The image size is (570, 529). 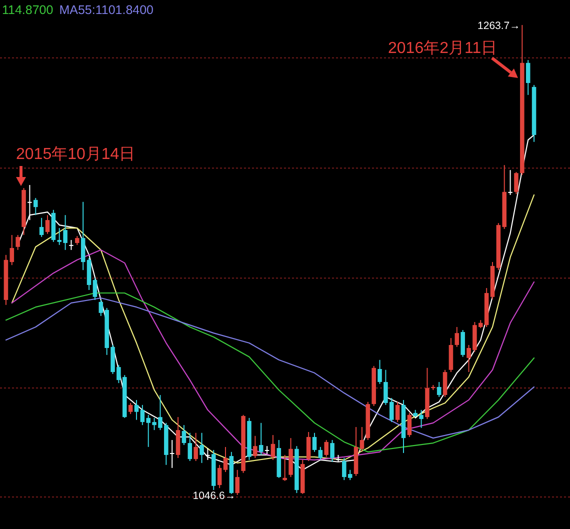 What do you see at coordinates (443, 48) in the screenshot?
I see `annotation: 2016年2月11日` at bounding box center [443, 48].